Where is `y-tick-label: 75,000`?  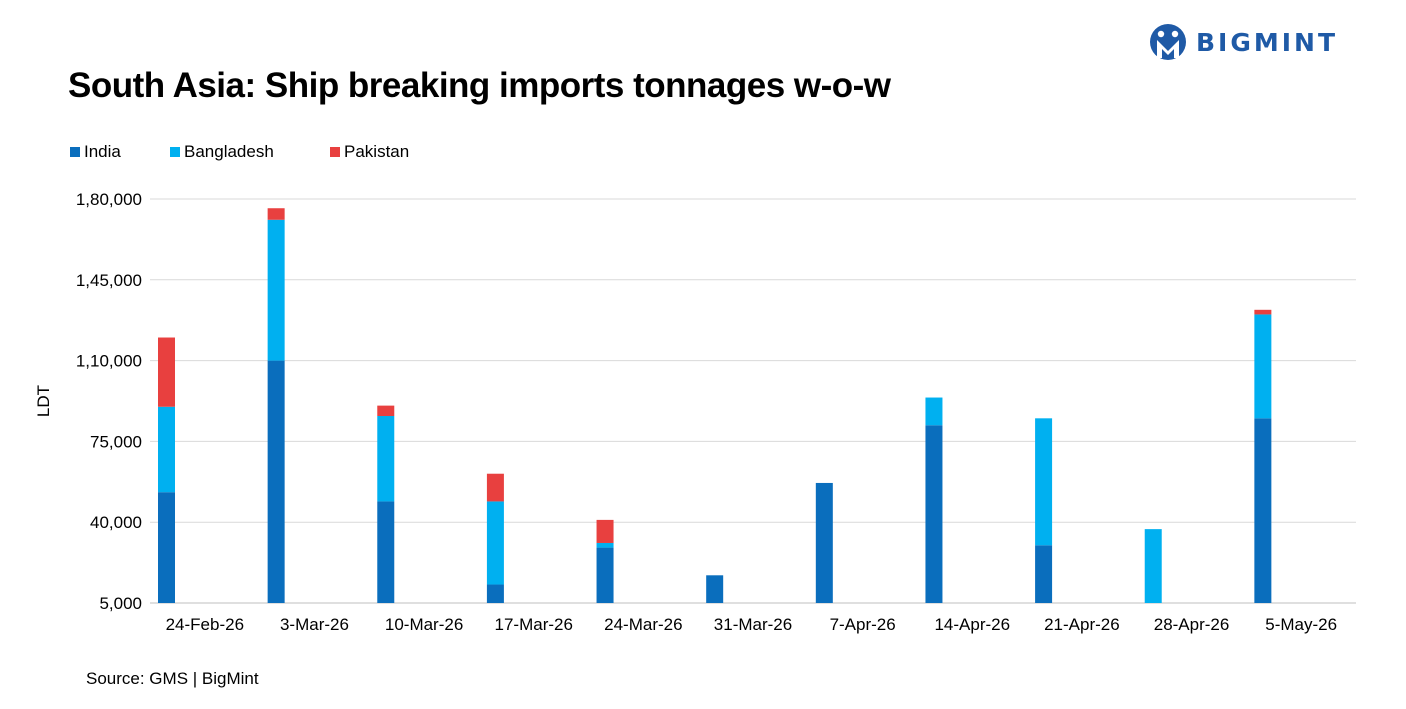
y-tick-label: 75,000 is located at coordinates (116, 441).